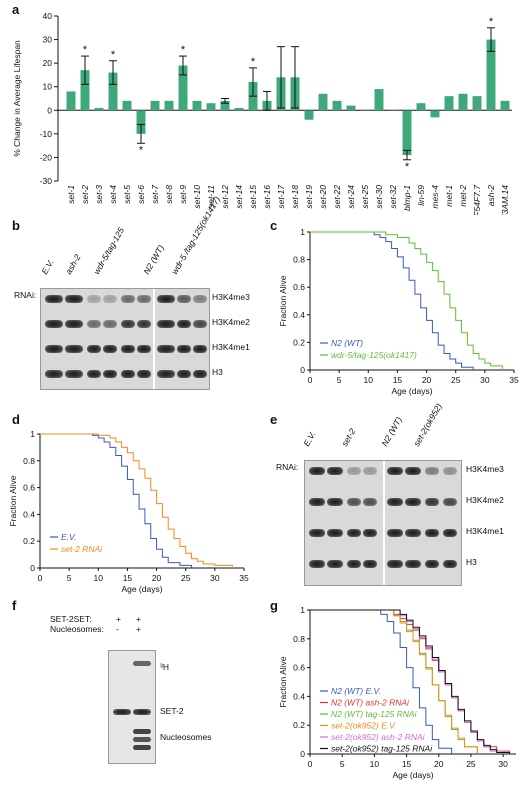 The width and height of the screenshot is (526, 794). I want to click on category-label: set-2, so click(85, 194).